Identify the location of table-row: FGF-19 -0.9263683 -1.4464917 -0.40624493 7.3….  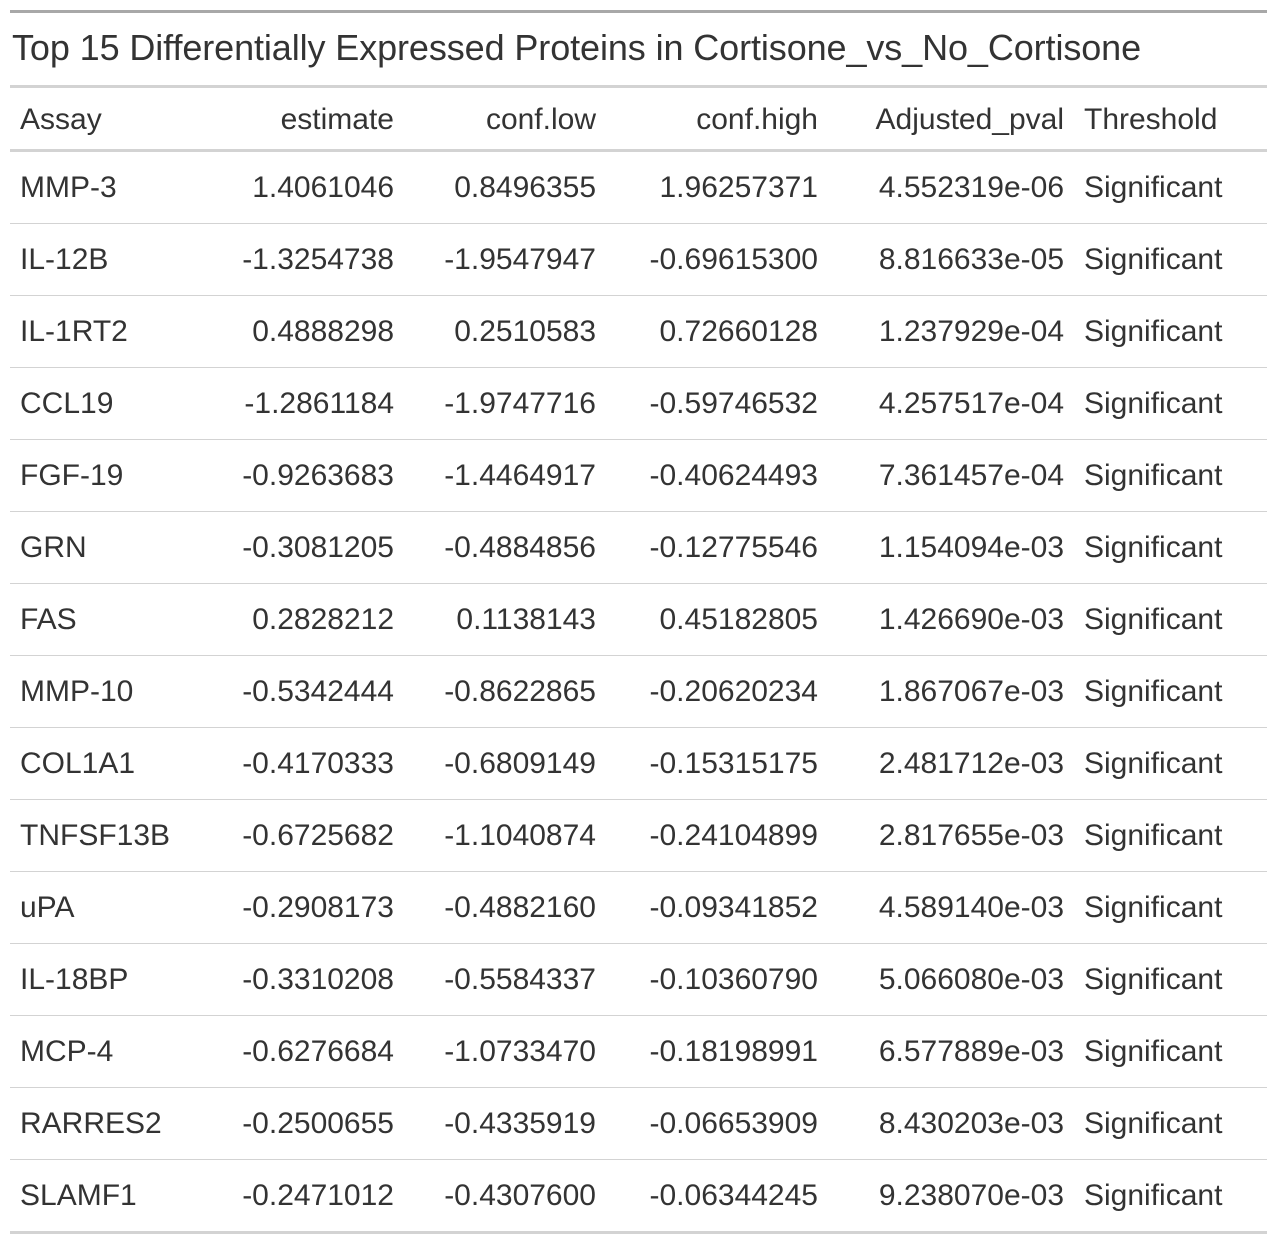
(638, 475).